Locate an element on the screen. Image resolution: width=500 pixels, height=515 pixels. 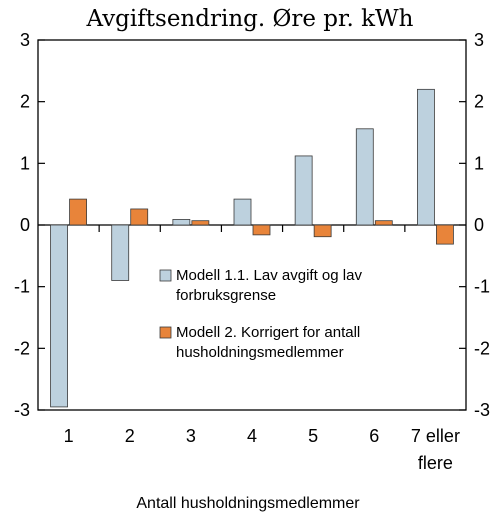
chart-title: Avgiftsendring. Øre pr. kWh is located at coordinates (250, 19).